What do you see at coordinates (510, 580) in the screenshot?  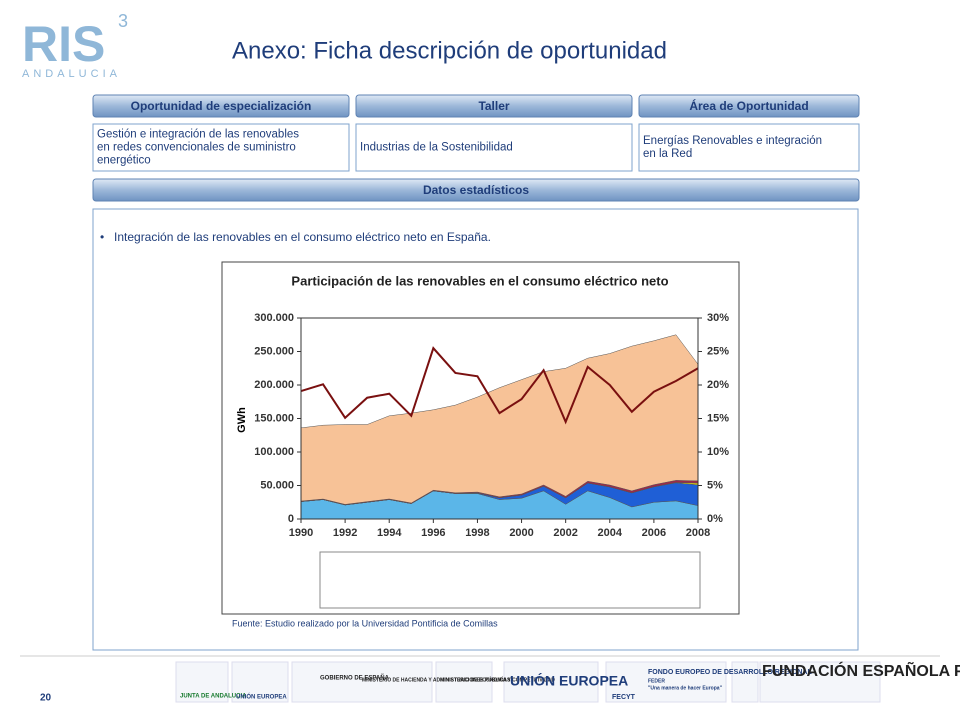 I see `legend` at bounding box center [510, 580].